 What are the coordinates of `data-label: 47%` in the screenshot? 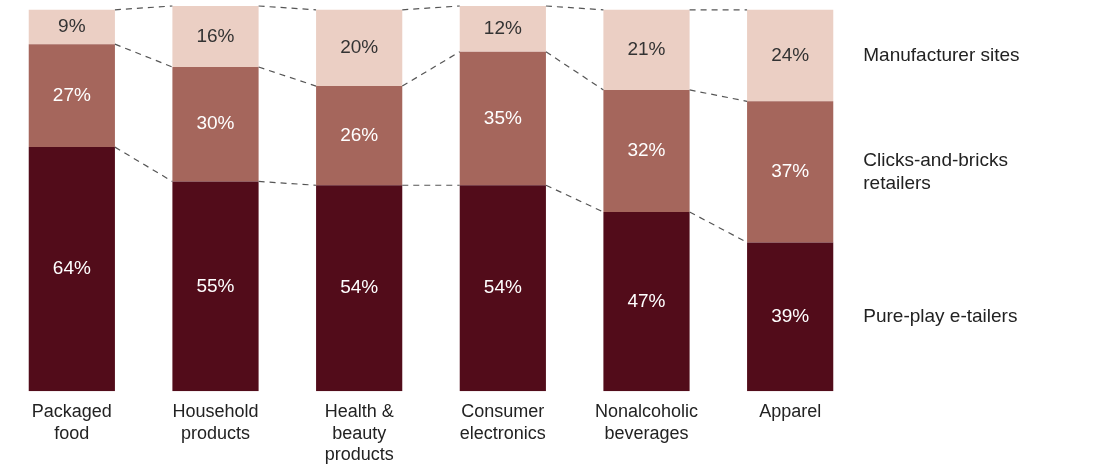 It's located at (646, 300).